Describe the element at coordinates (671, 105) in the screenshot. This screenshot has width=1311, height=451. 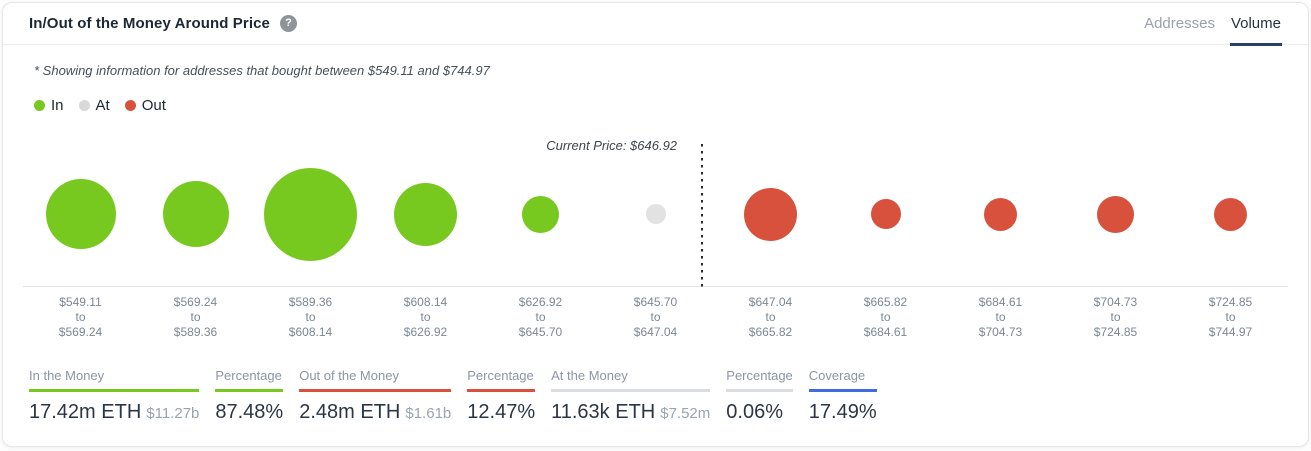
I see `legend: In At Out` at that location.